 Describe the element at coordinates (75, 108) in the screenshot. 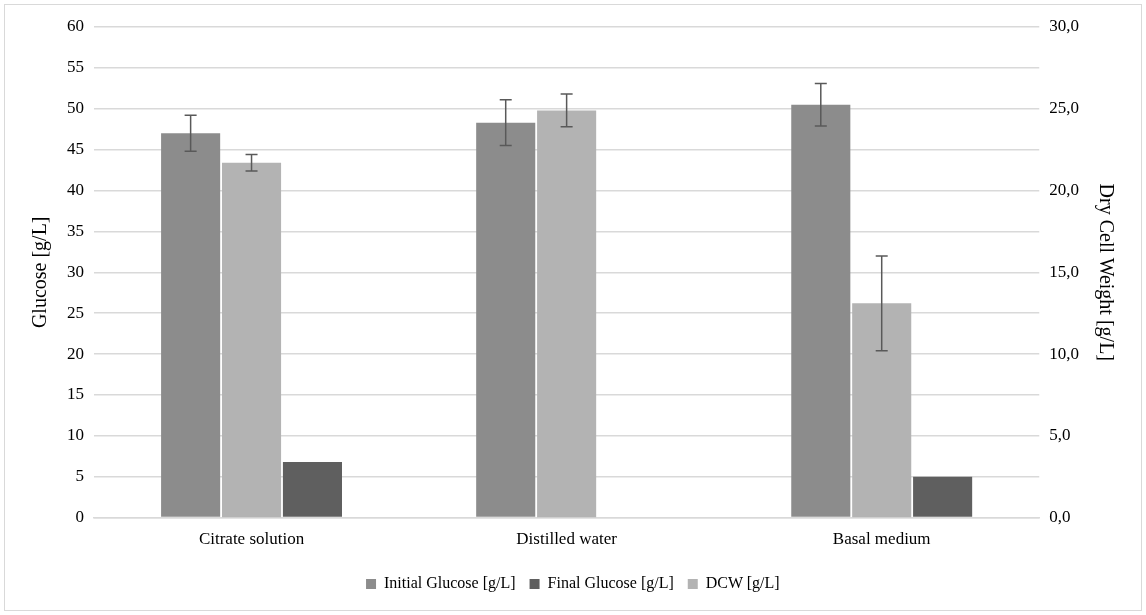

I see `y-tick-label: 50` at that location.